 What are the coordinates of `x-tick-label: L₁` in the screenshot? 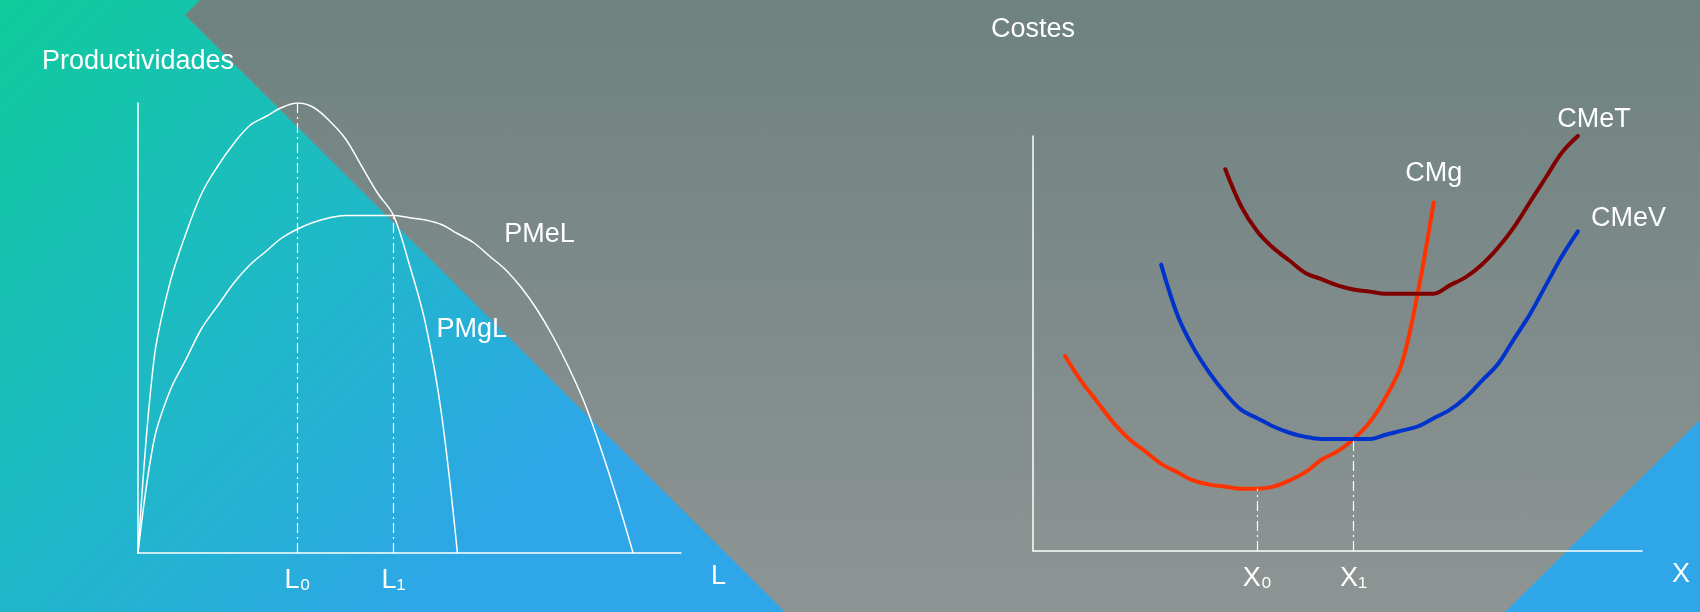 It's located at (393, 578).